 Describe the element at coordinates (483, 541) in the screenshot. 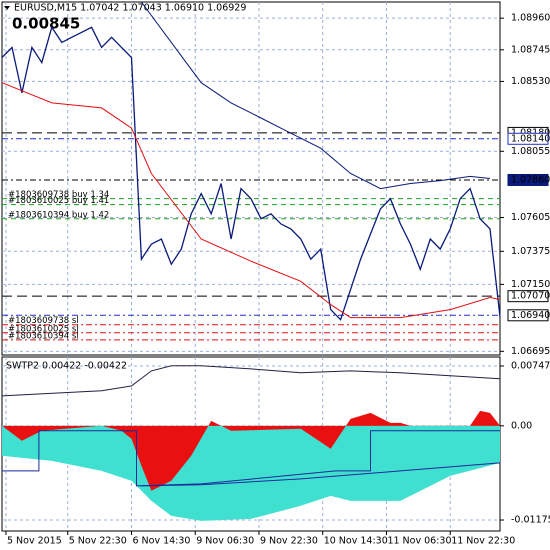

I see `x-tick-label: 11 Nov 22:30` at that location.